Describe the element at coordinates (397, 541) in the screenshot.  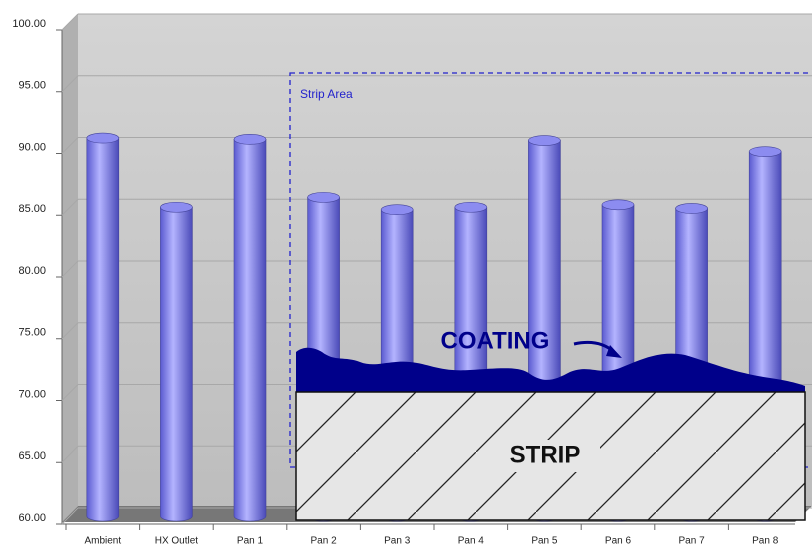
I see `x-tick-label: Pan 3` at that location.